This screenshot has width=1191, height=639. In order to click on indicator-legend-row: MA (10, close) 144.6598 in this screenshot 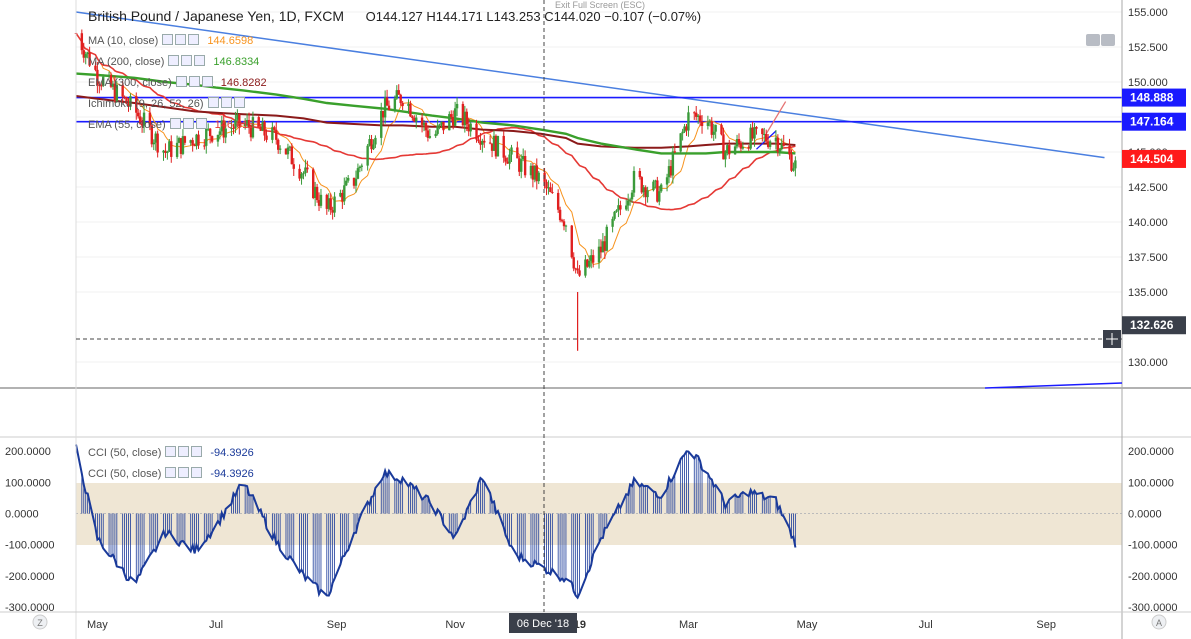, I will do `click(170, 40)`.